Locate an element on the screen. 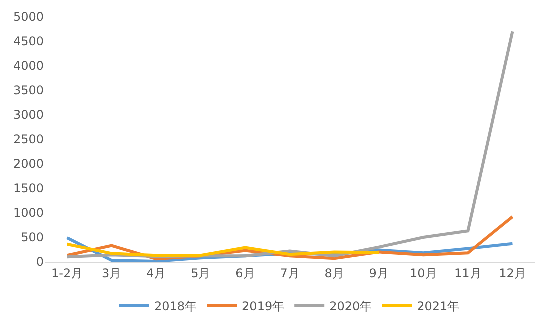 Image resolution: width=550 pixels, height=330 pixels. x-tick-label: 7月 is located at coordinates (290, 273).